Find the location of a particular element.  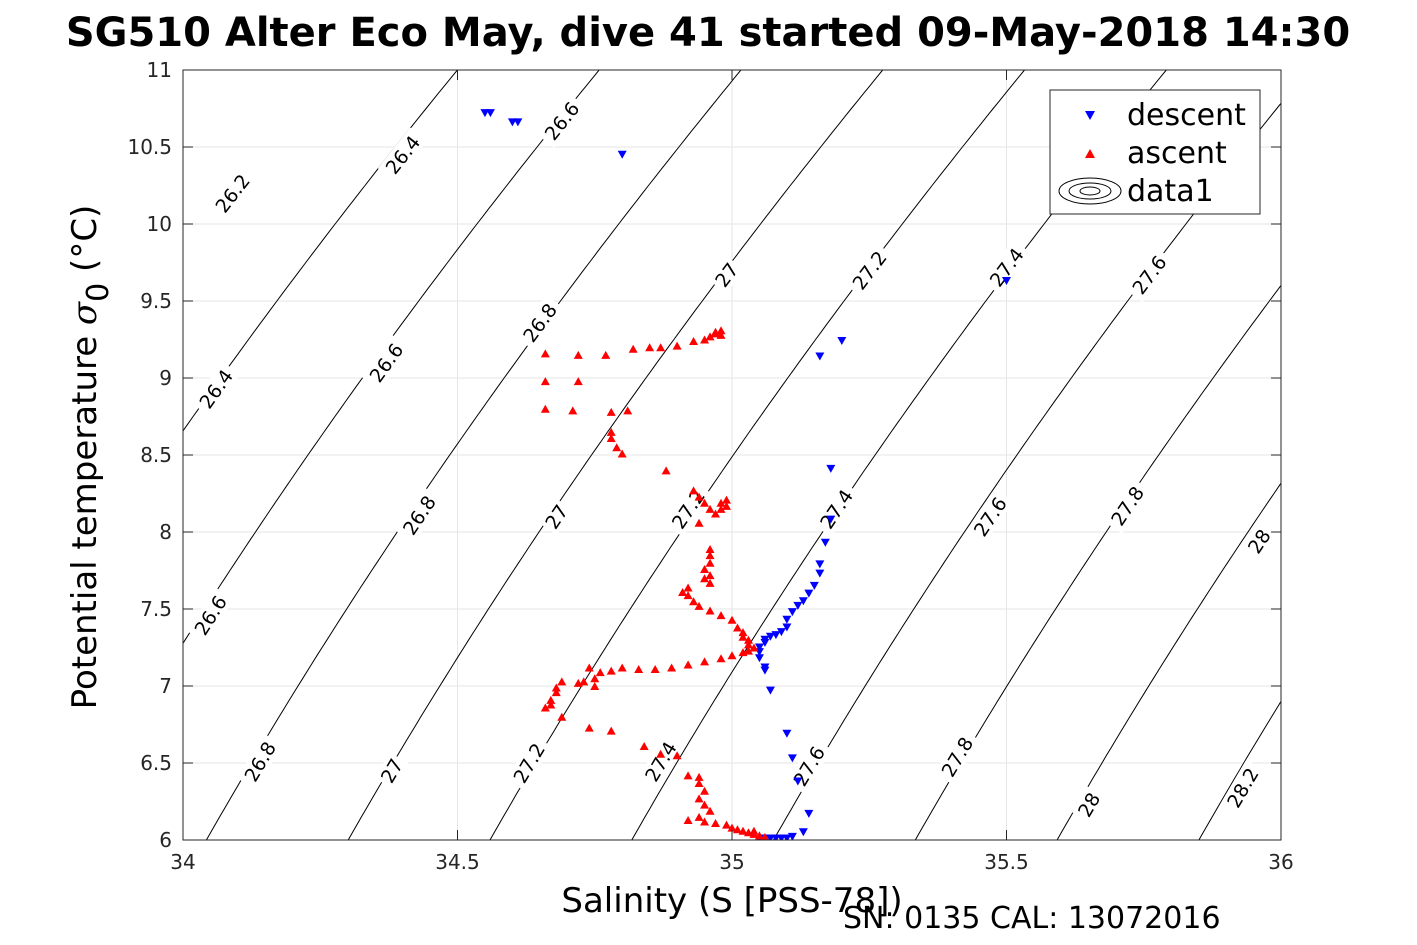

y-tick-label: 10.5 is located at coordinates (149, 147).